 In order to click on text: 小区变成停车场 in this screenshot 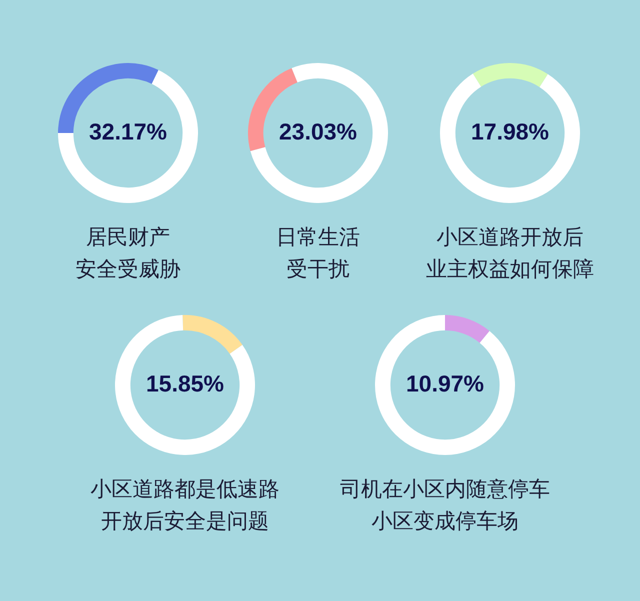, I will do `click(445, 521)`.